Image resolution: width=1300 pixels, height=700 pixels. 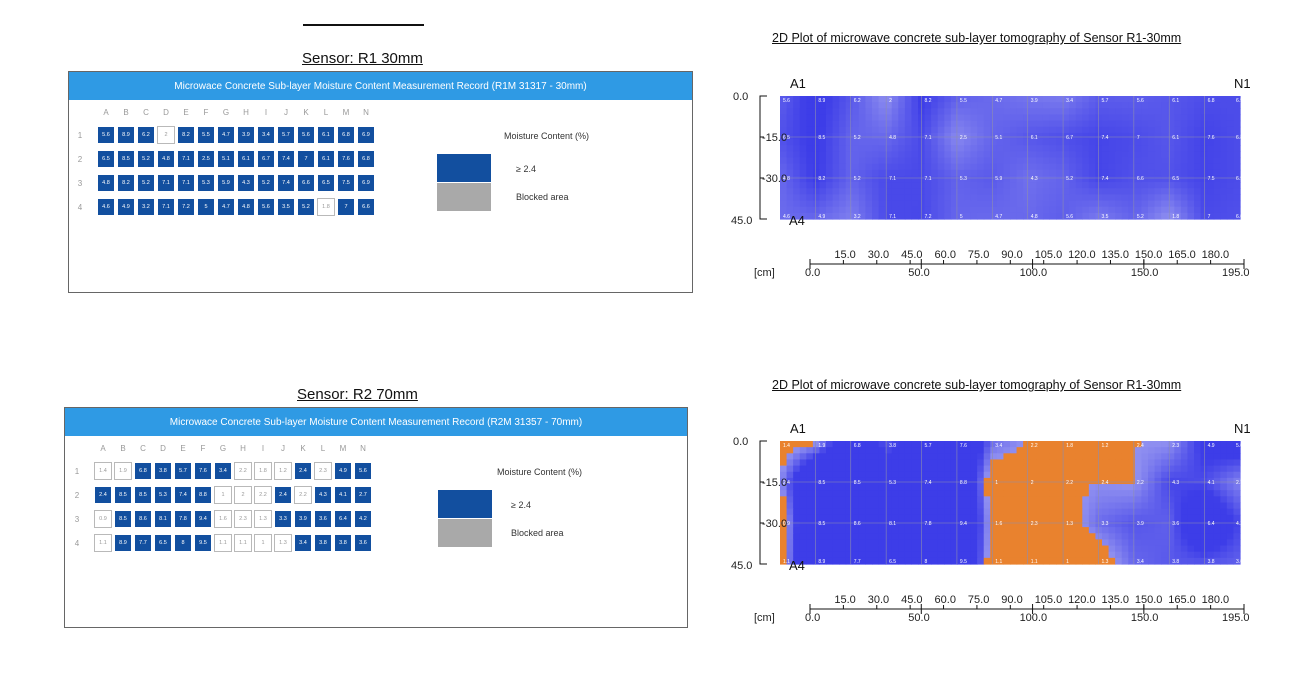 I want to click on node-value: 3.9, so click(x=1034, y=101).